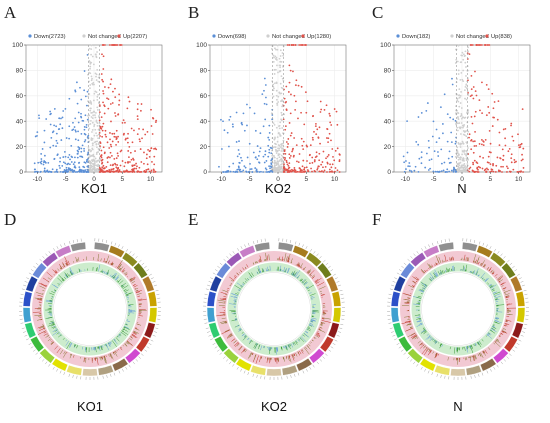  Describe the element at coordinates (205, 172) in the screenshot. I see `y-tick-label: 0` at that location.